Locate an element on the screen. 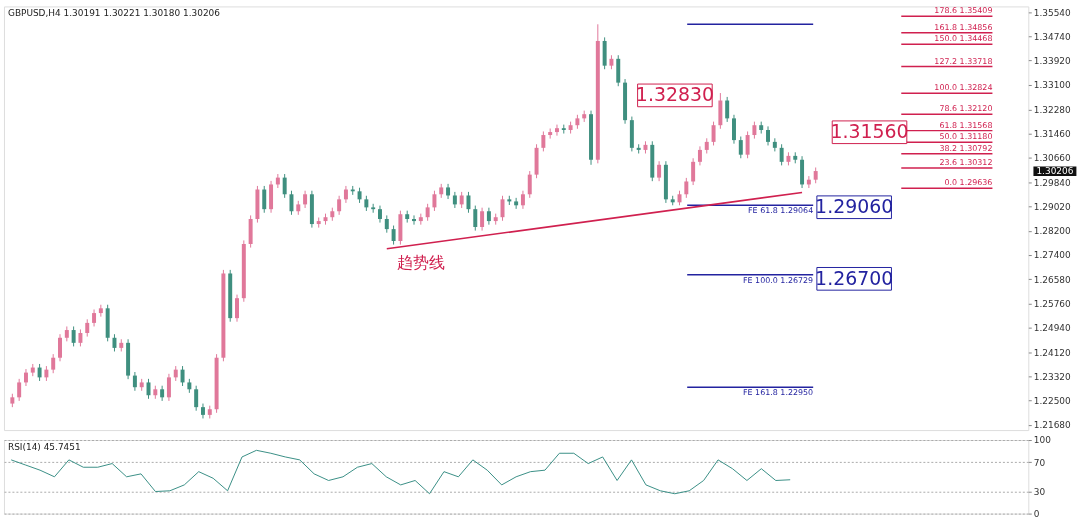 This screenshot has height=522, width=1080. ref-line-label: 78.6 1.32120 is located at coordinates (966, 109).